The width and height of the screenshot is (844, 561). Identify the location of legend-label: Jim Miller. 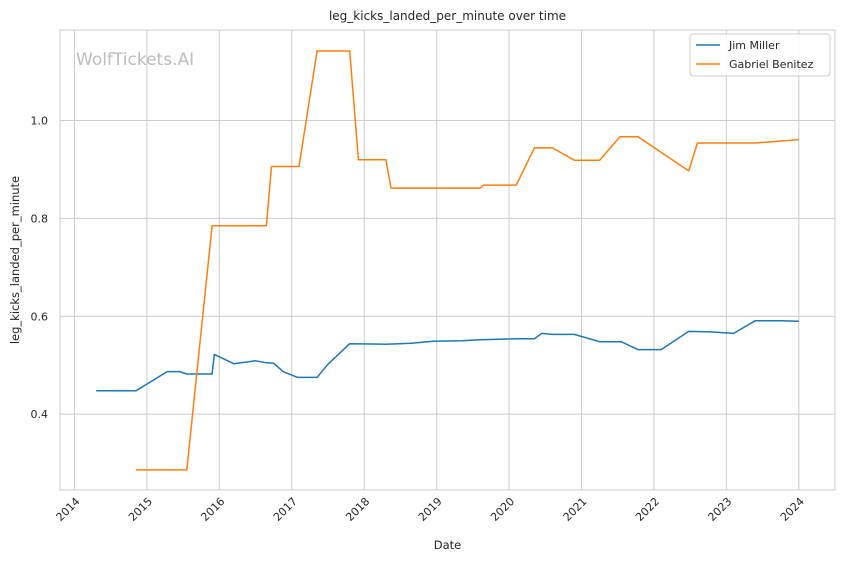
(754, 45).